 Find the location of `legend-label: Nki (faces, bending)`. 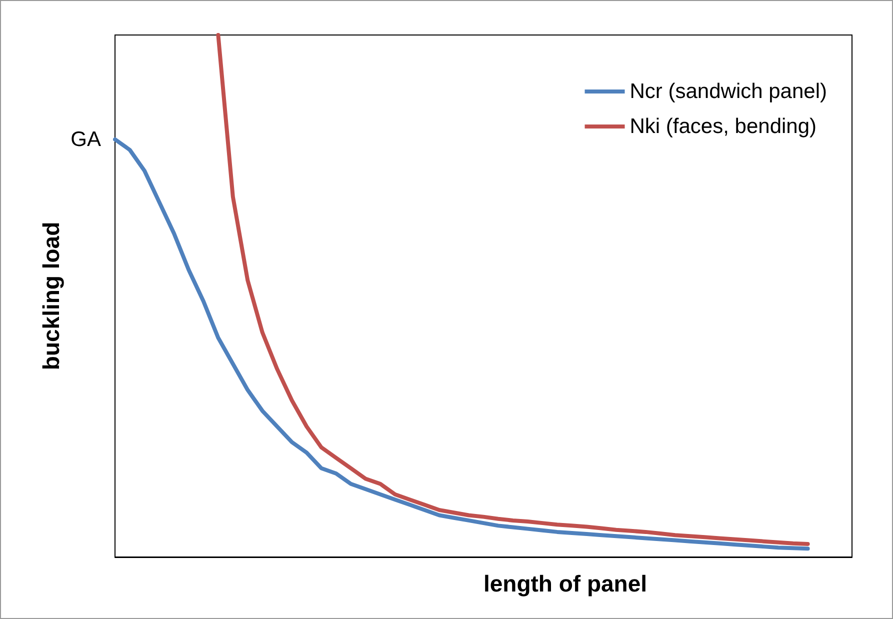

legend-label: Nki (faces, bending) is located at coordinates (723, 126).